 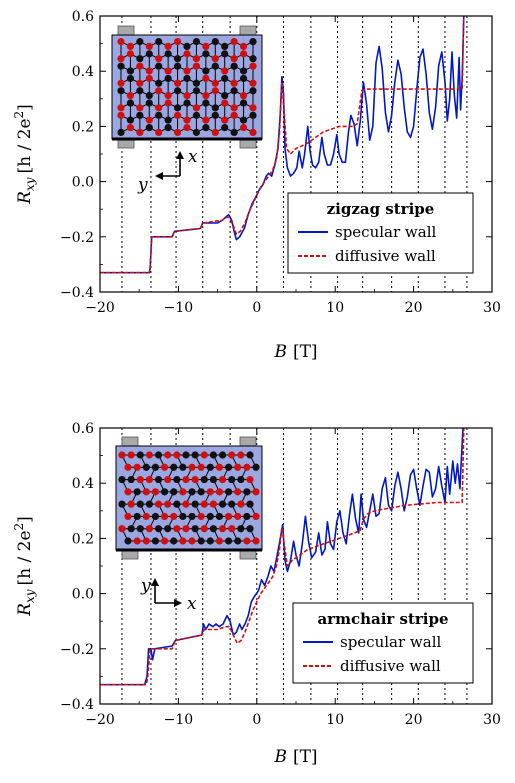 What do you see at coordinates (77, 293) in the screenshot?
I see `y-tick-label: −0.4` at bounding box center [77, 293].